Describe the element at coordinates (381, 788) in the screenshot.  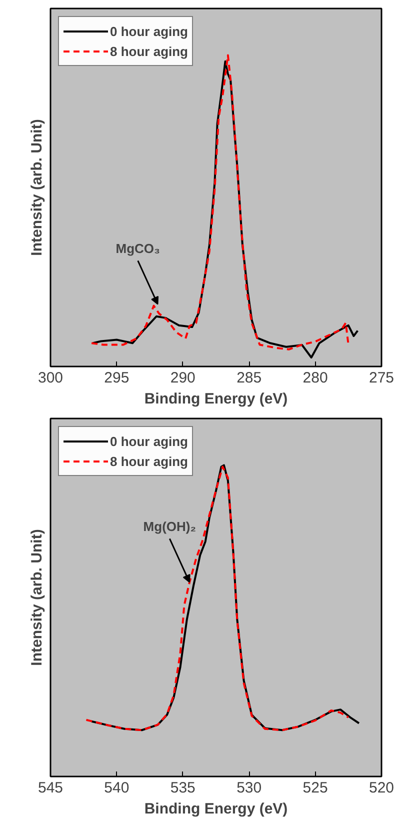
I see `x-tick-label: 520` at that location.